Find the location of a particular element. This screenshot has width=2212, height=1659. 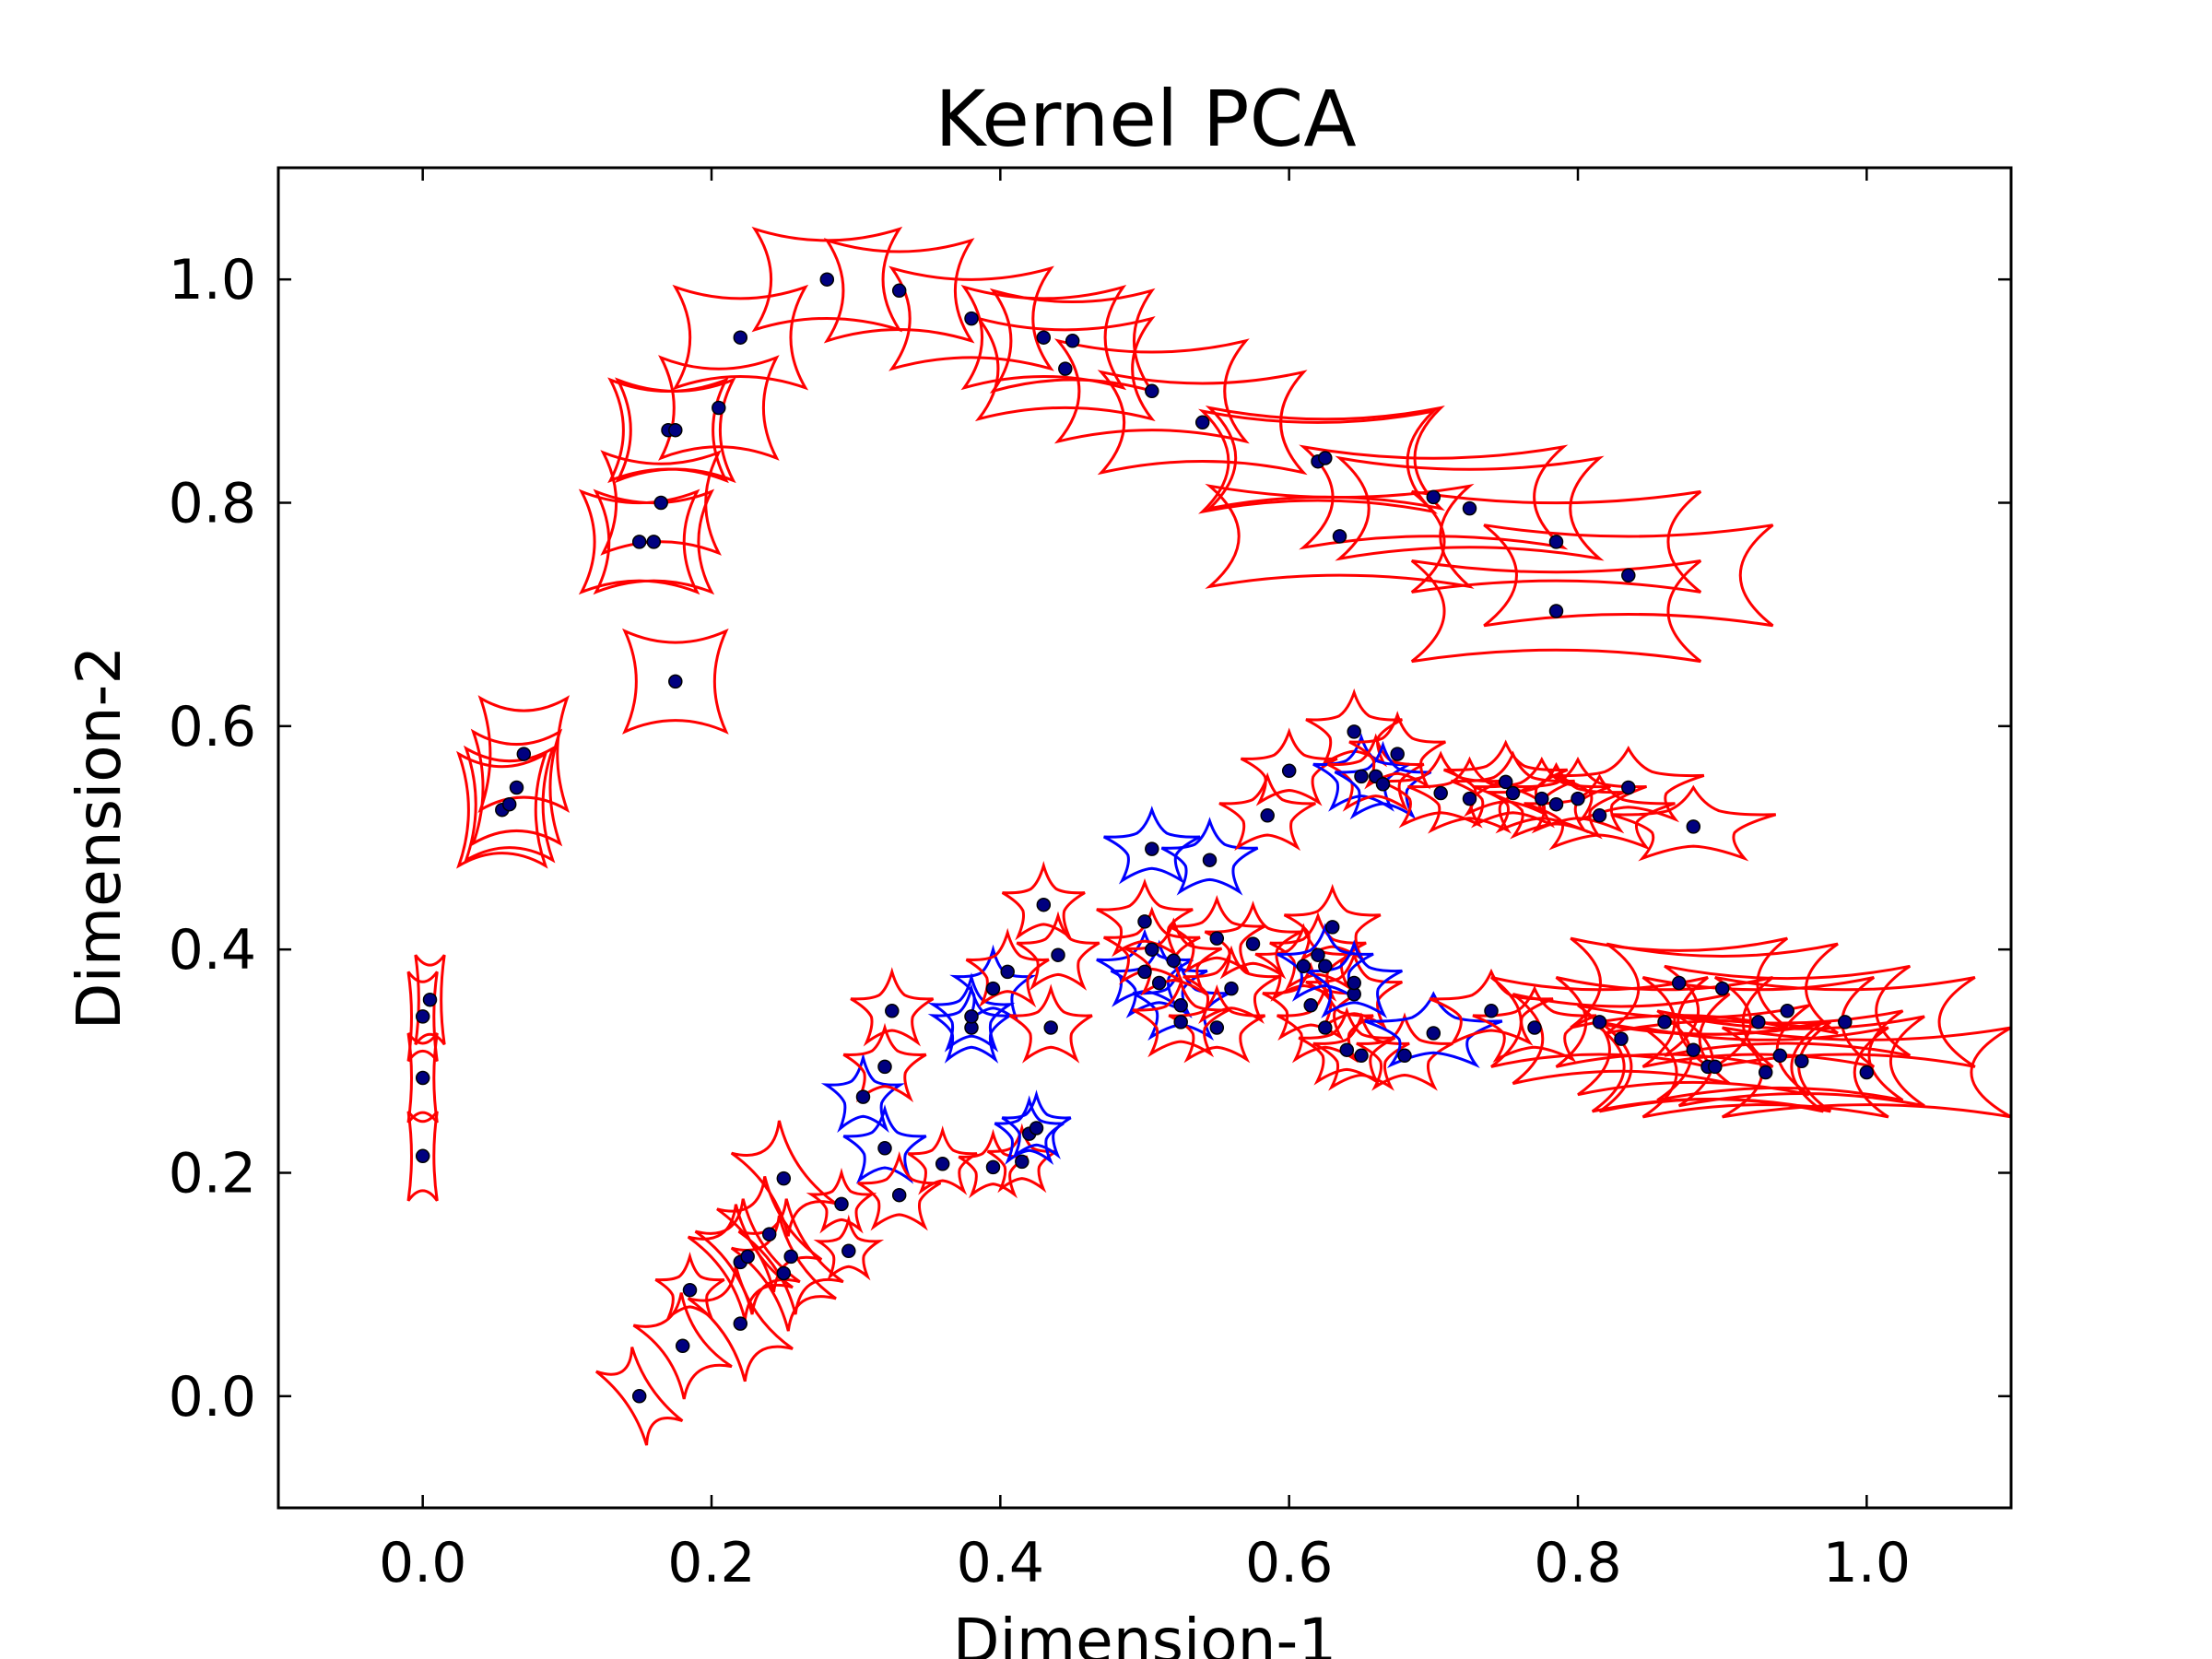

y-tick-label: 0.4 is located at coordinates (212, 950).